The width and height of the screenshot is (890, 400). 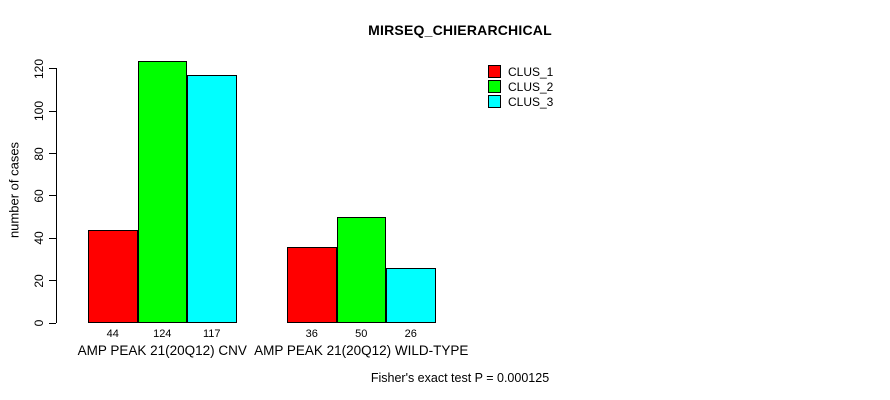 I want to click on bar-value-label: 44, so click(x=112, y=334).